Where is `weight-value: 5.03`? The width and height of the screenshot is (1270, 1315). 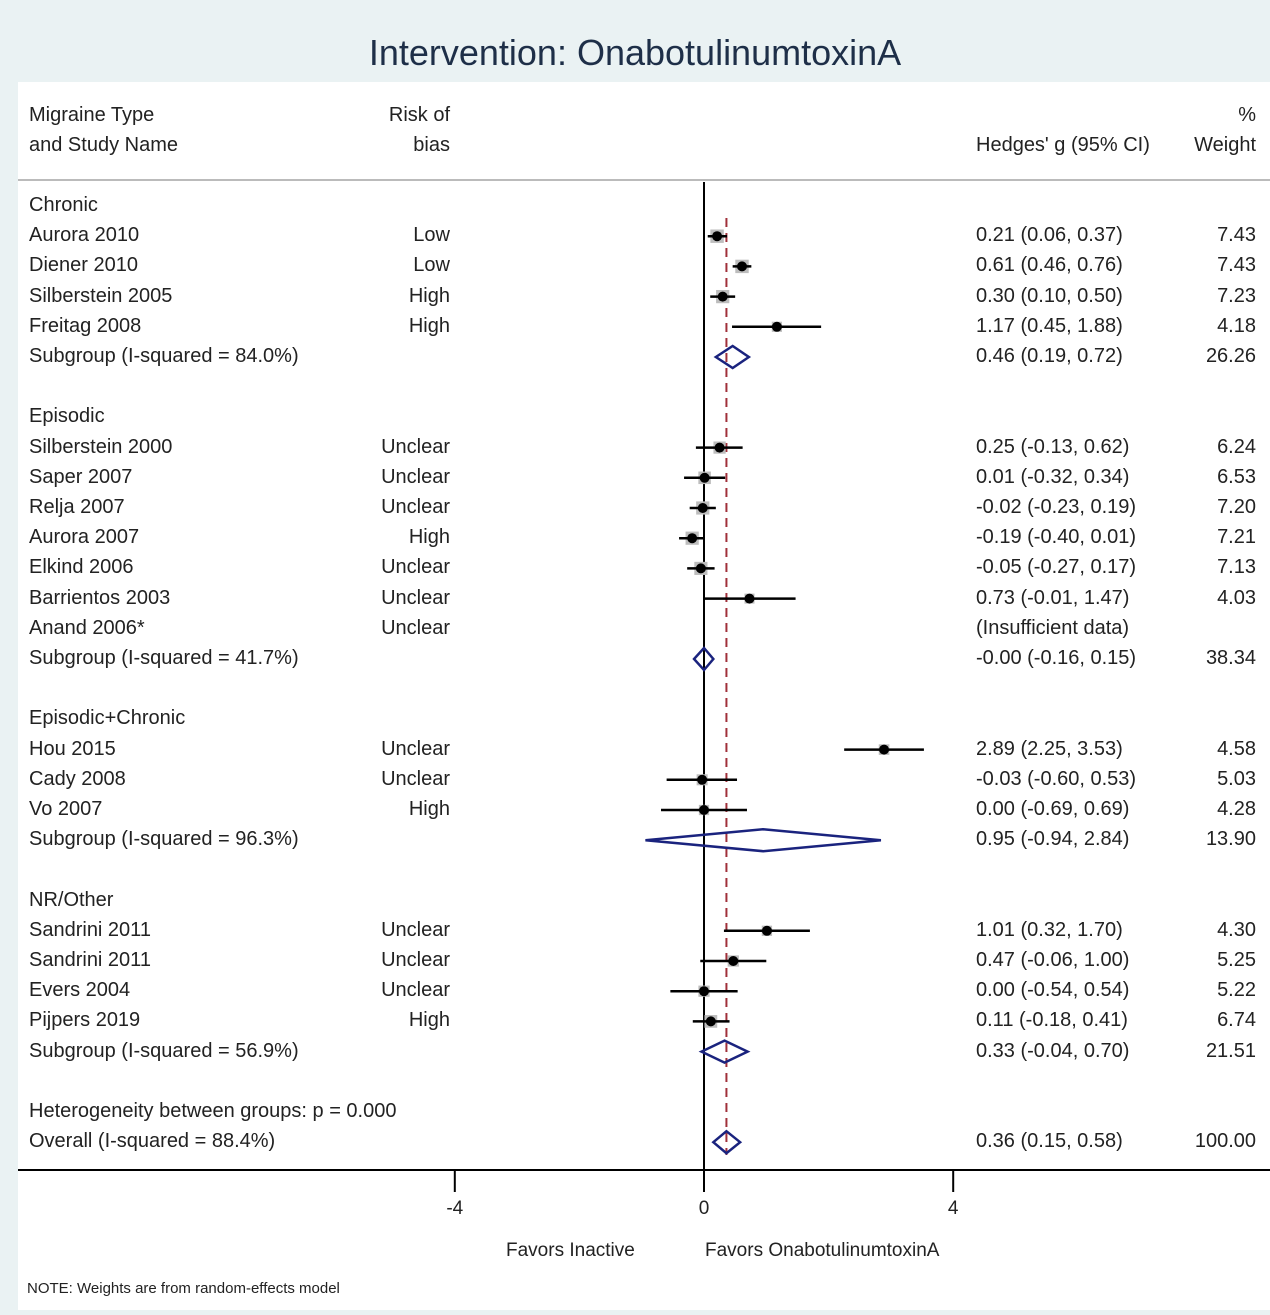 weight-value: 5.03 is located at coordinates (1236, 778).